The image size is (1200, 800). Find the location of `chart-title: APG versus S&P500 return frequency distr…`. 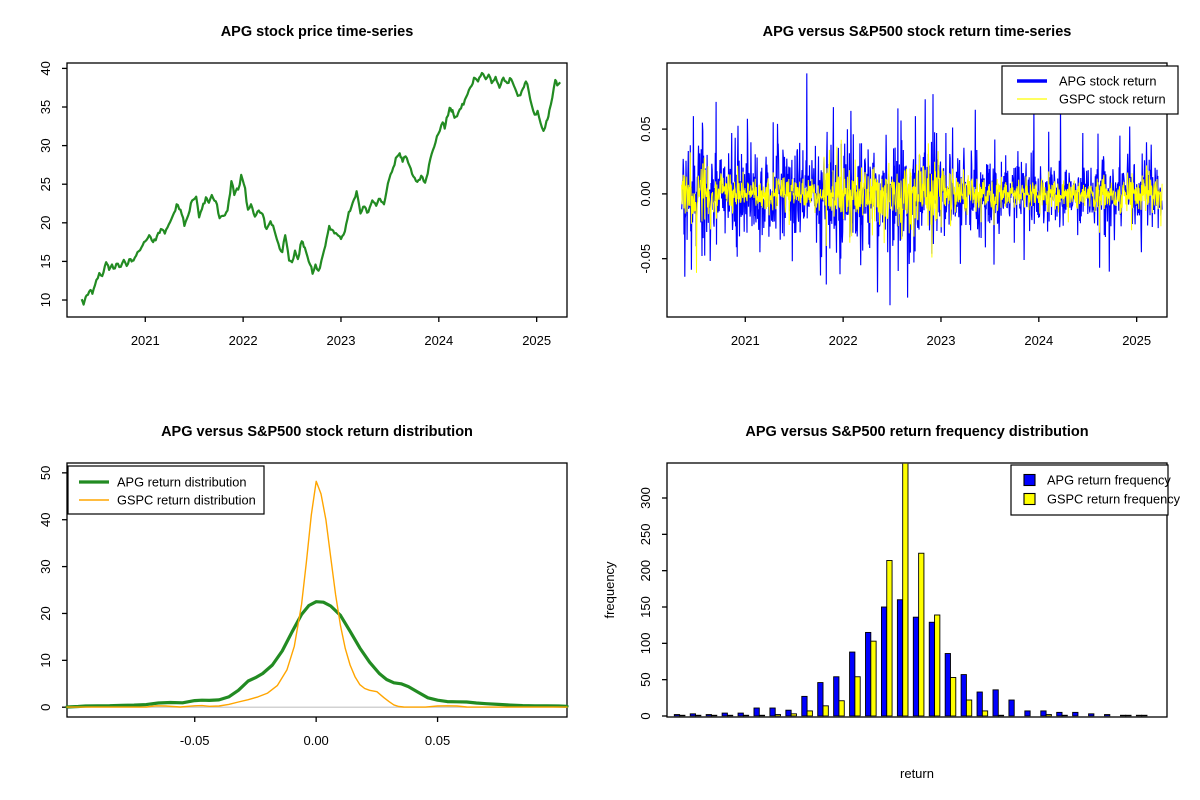

chart-title: APG versus S&P500 return frequency distr… is located at coordinates (916, 432).